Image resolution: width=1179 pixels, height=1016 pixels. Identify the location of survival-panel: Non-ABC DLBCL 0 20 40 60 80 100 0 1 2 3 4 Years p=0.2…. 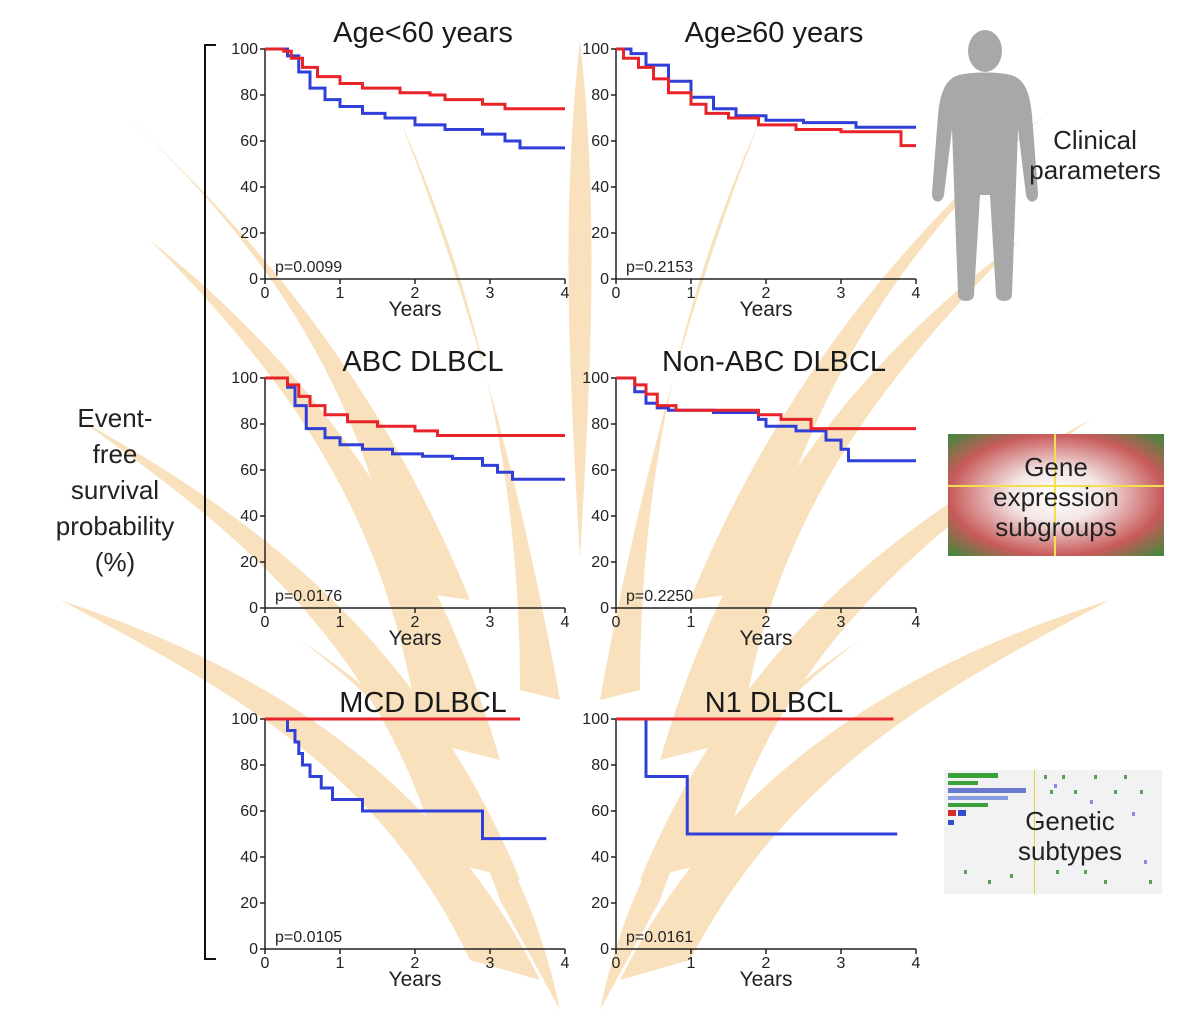
(751, 498).